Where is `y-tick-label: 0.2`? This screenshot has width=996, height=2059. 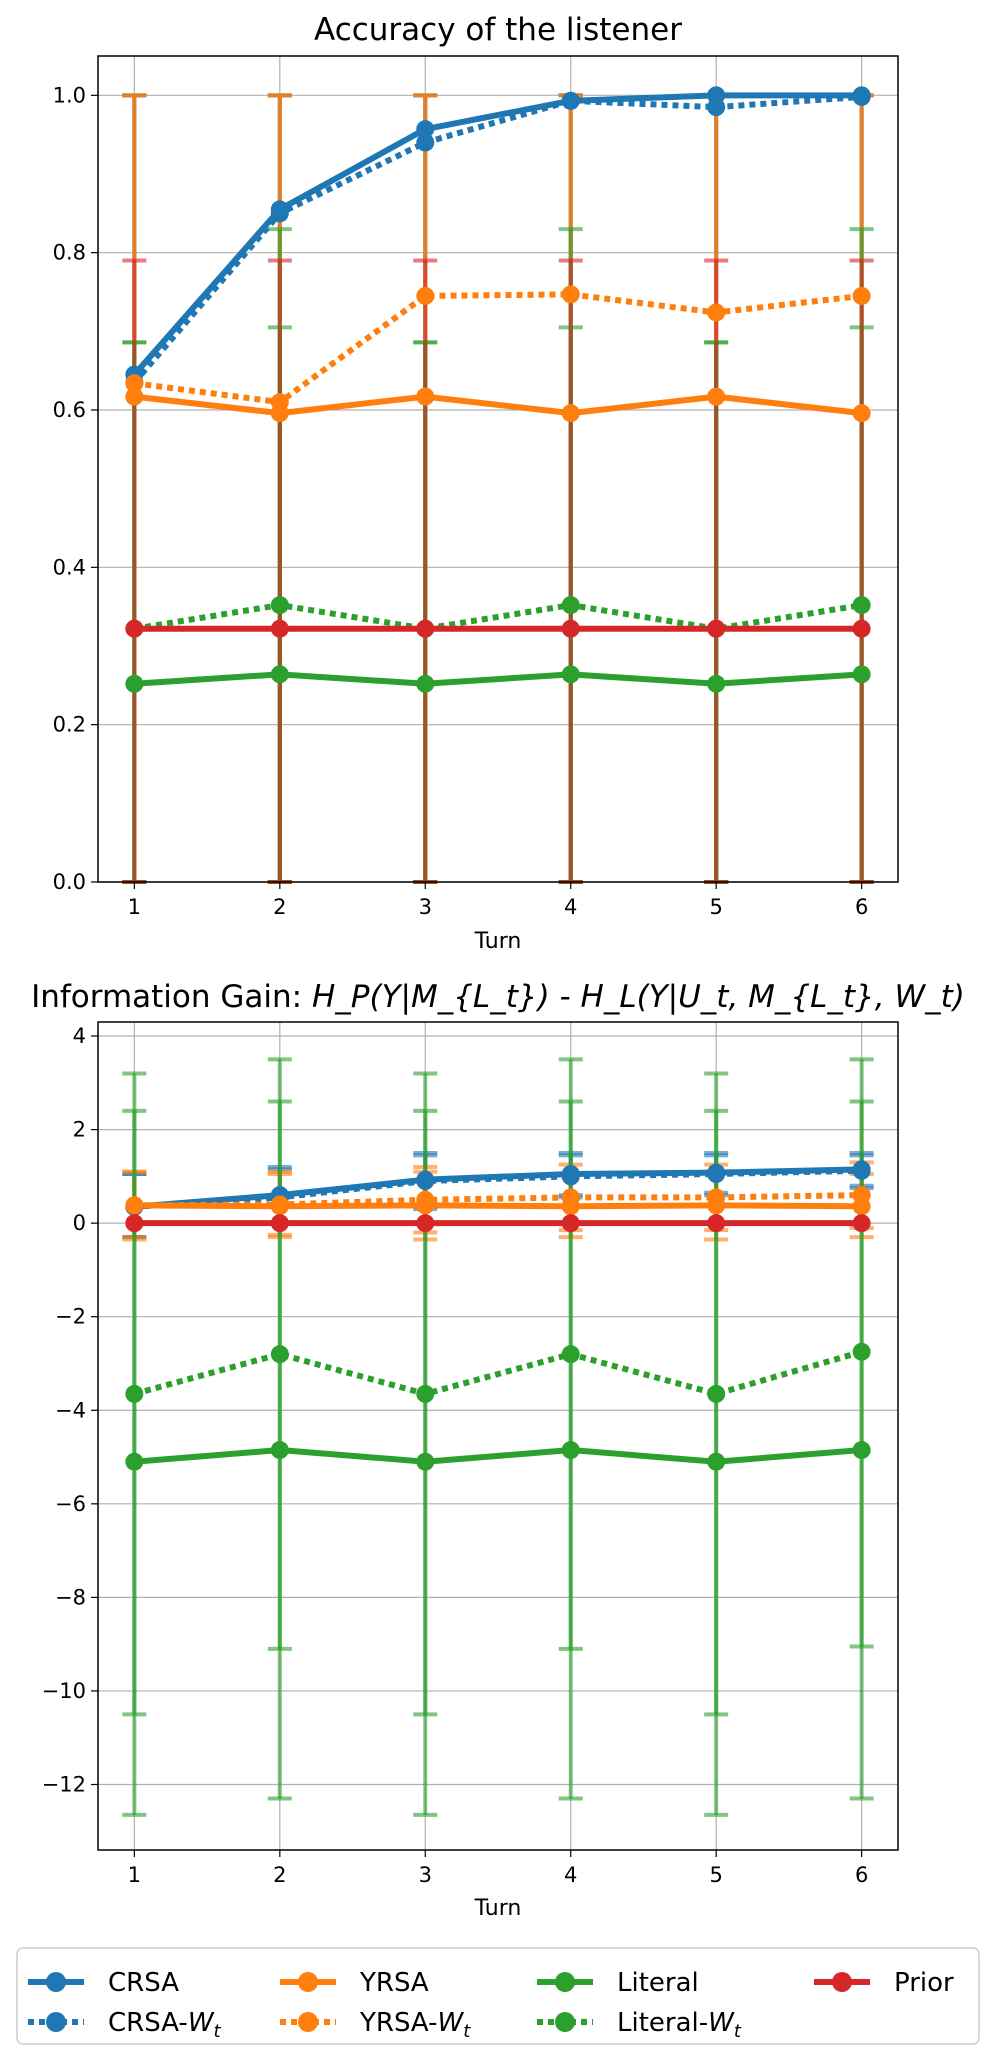
y-tick-label: 0.2 is located at coordinates (69, 725).